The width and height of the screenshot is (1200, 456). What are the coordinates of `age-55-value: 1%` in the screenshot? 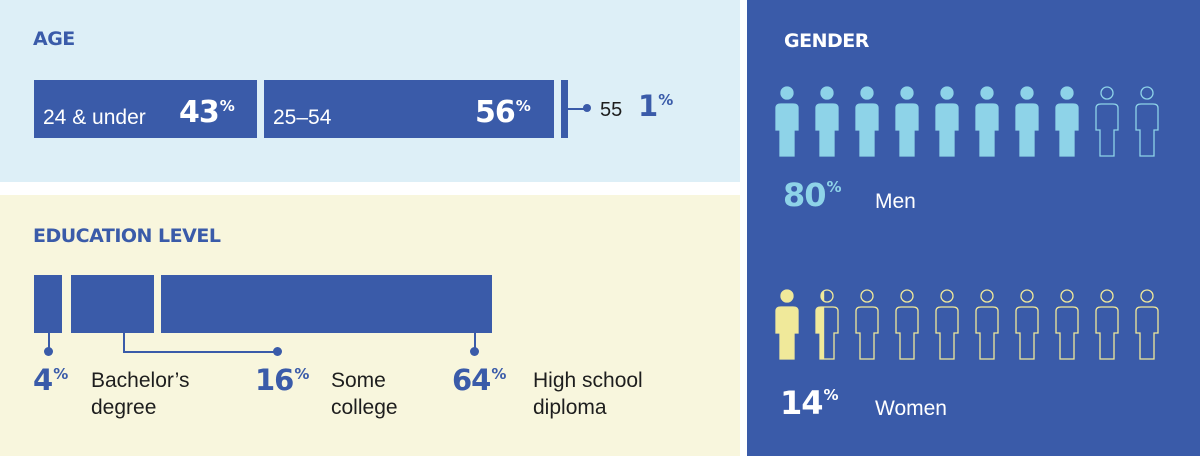 It's located at (656, 106).